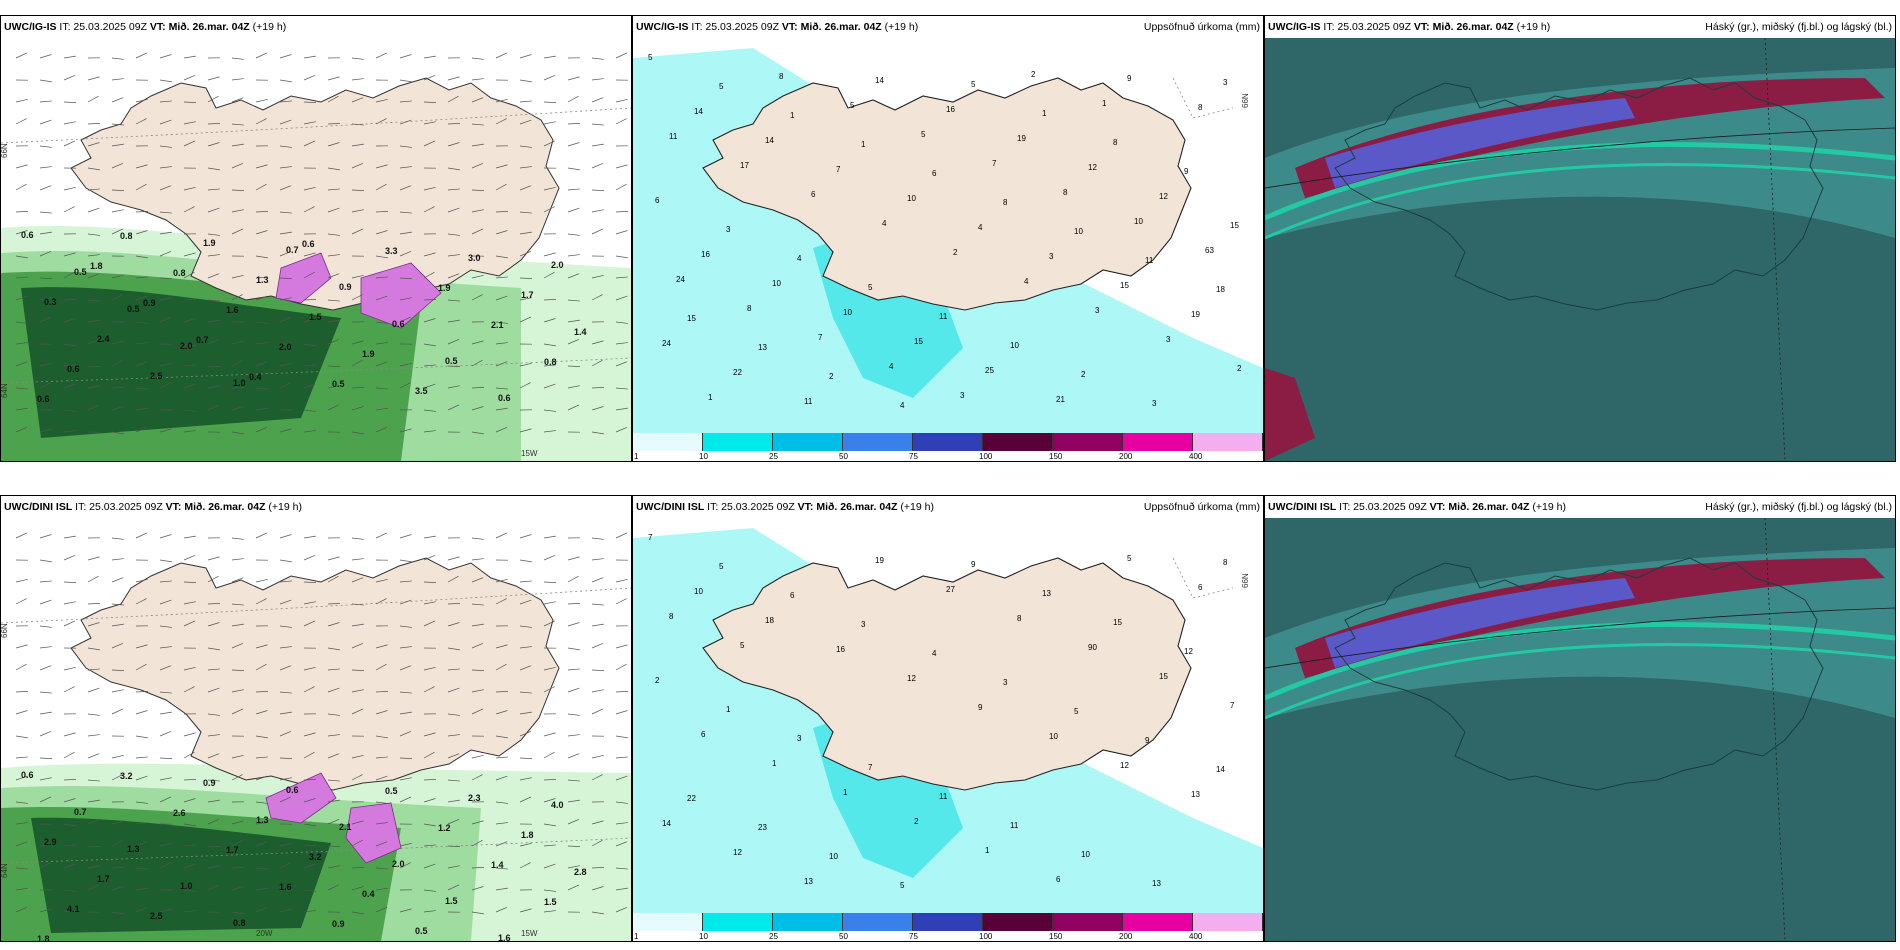 This screenshot has width=1900, height=950. I want to click on precip-value: 1, so click(774, 763).